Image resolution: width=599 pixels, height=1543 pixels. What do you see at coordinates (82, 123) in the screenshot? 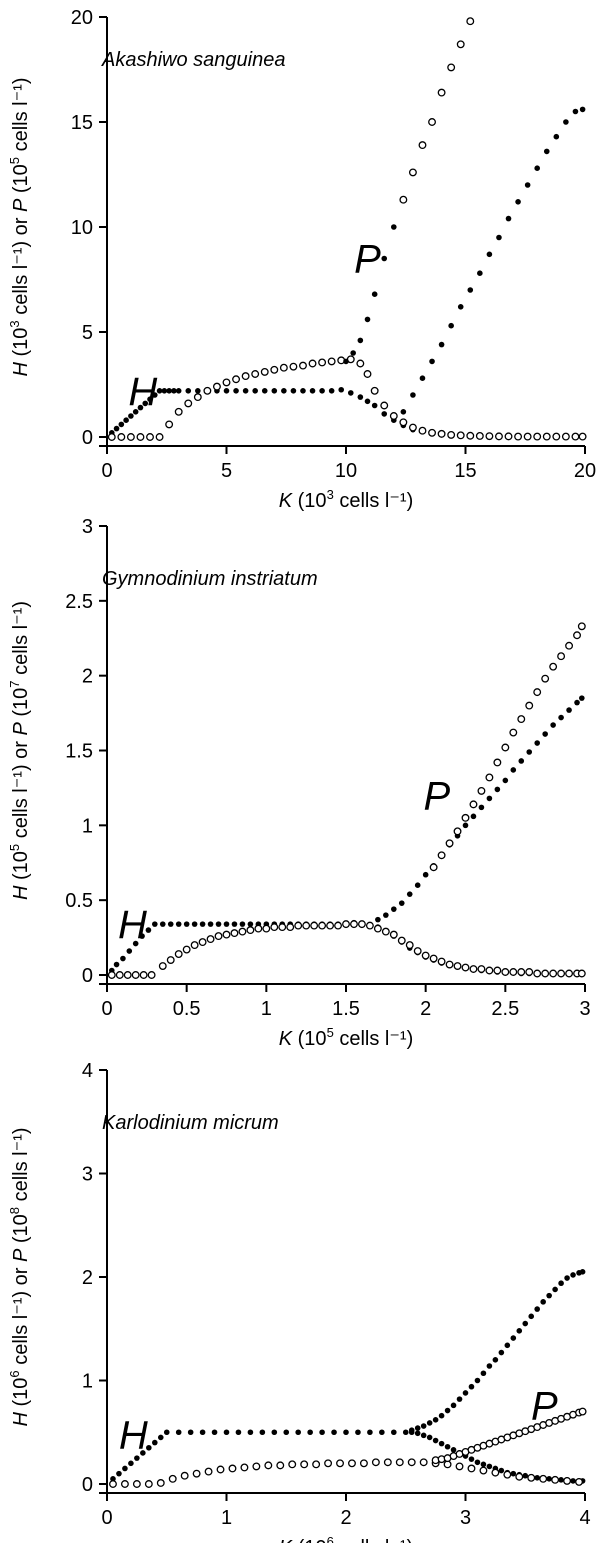
I see `y-tick-label: 15` at bounding box center [82, 123].